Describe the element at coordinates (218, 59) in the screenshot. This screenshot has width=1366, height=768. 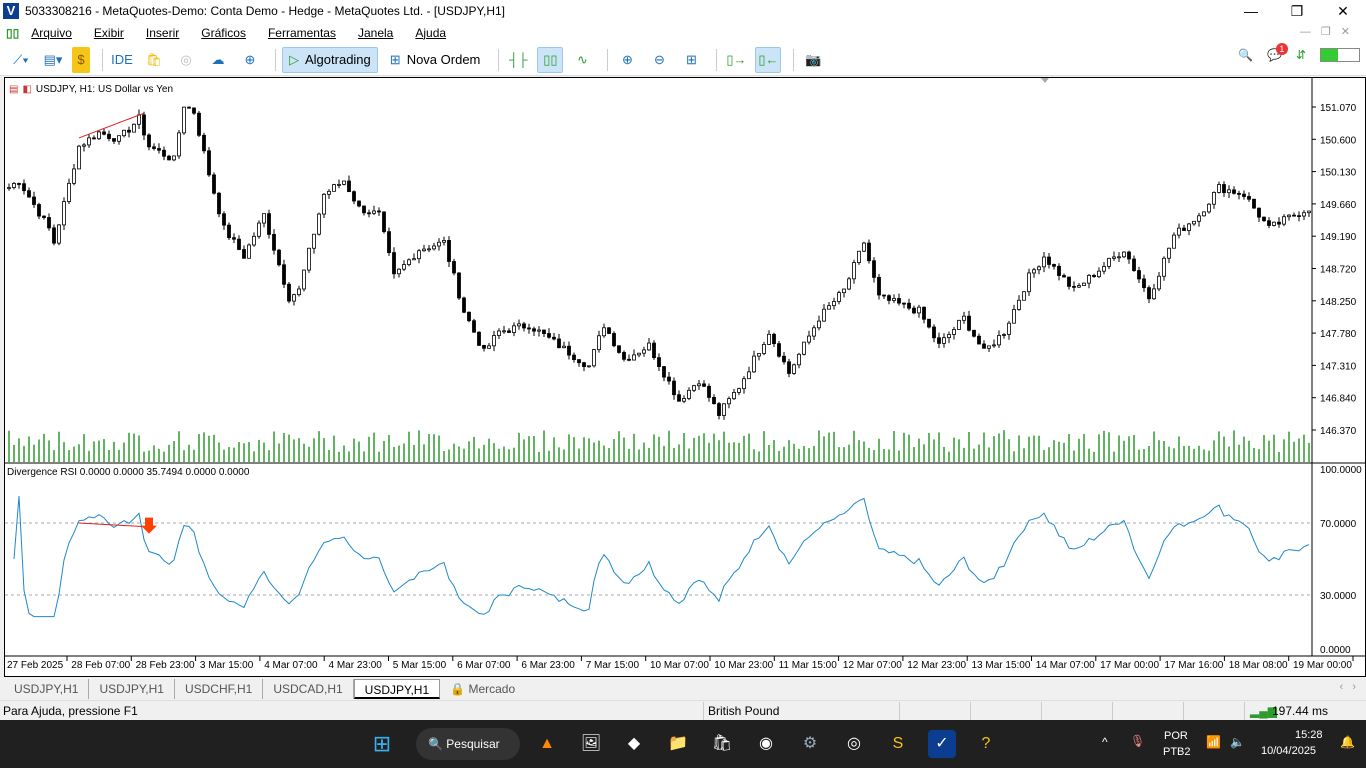
I see `vps-cloud-icon: ☁` at that location.